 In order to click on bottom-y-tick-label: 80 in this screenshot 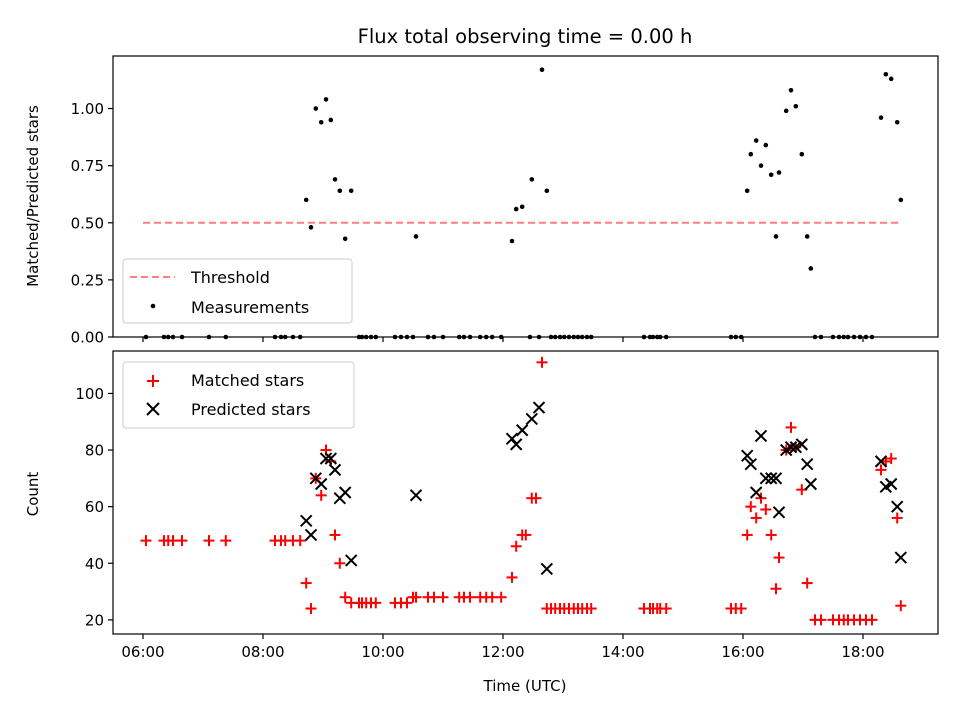, I will do `click(94, 451)`.